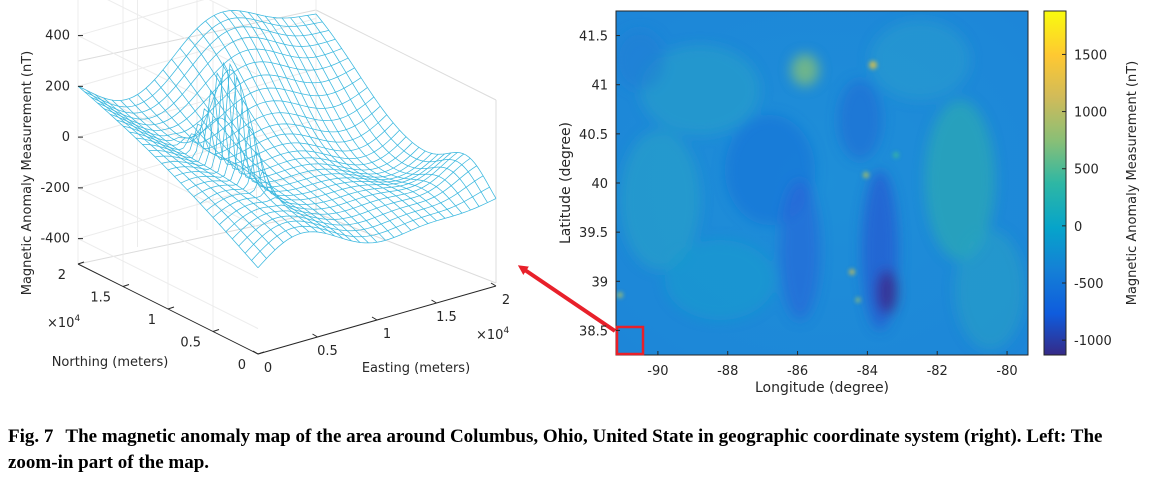 This screenshot has height=484, width=1155. Describe the element at coordinates (55, 239) in the screenshot. I see `z-tick-label: -400` at that location.